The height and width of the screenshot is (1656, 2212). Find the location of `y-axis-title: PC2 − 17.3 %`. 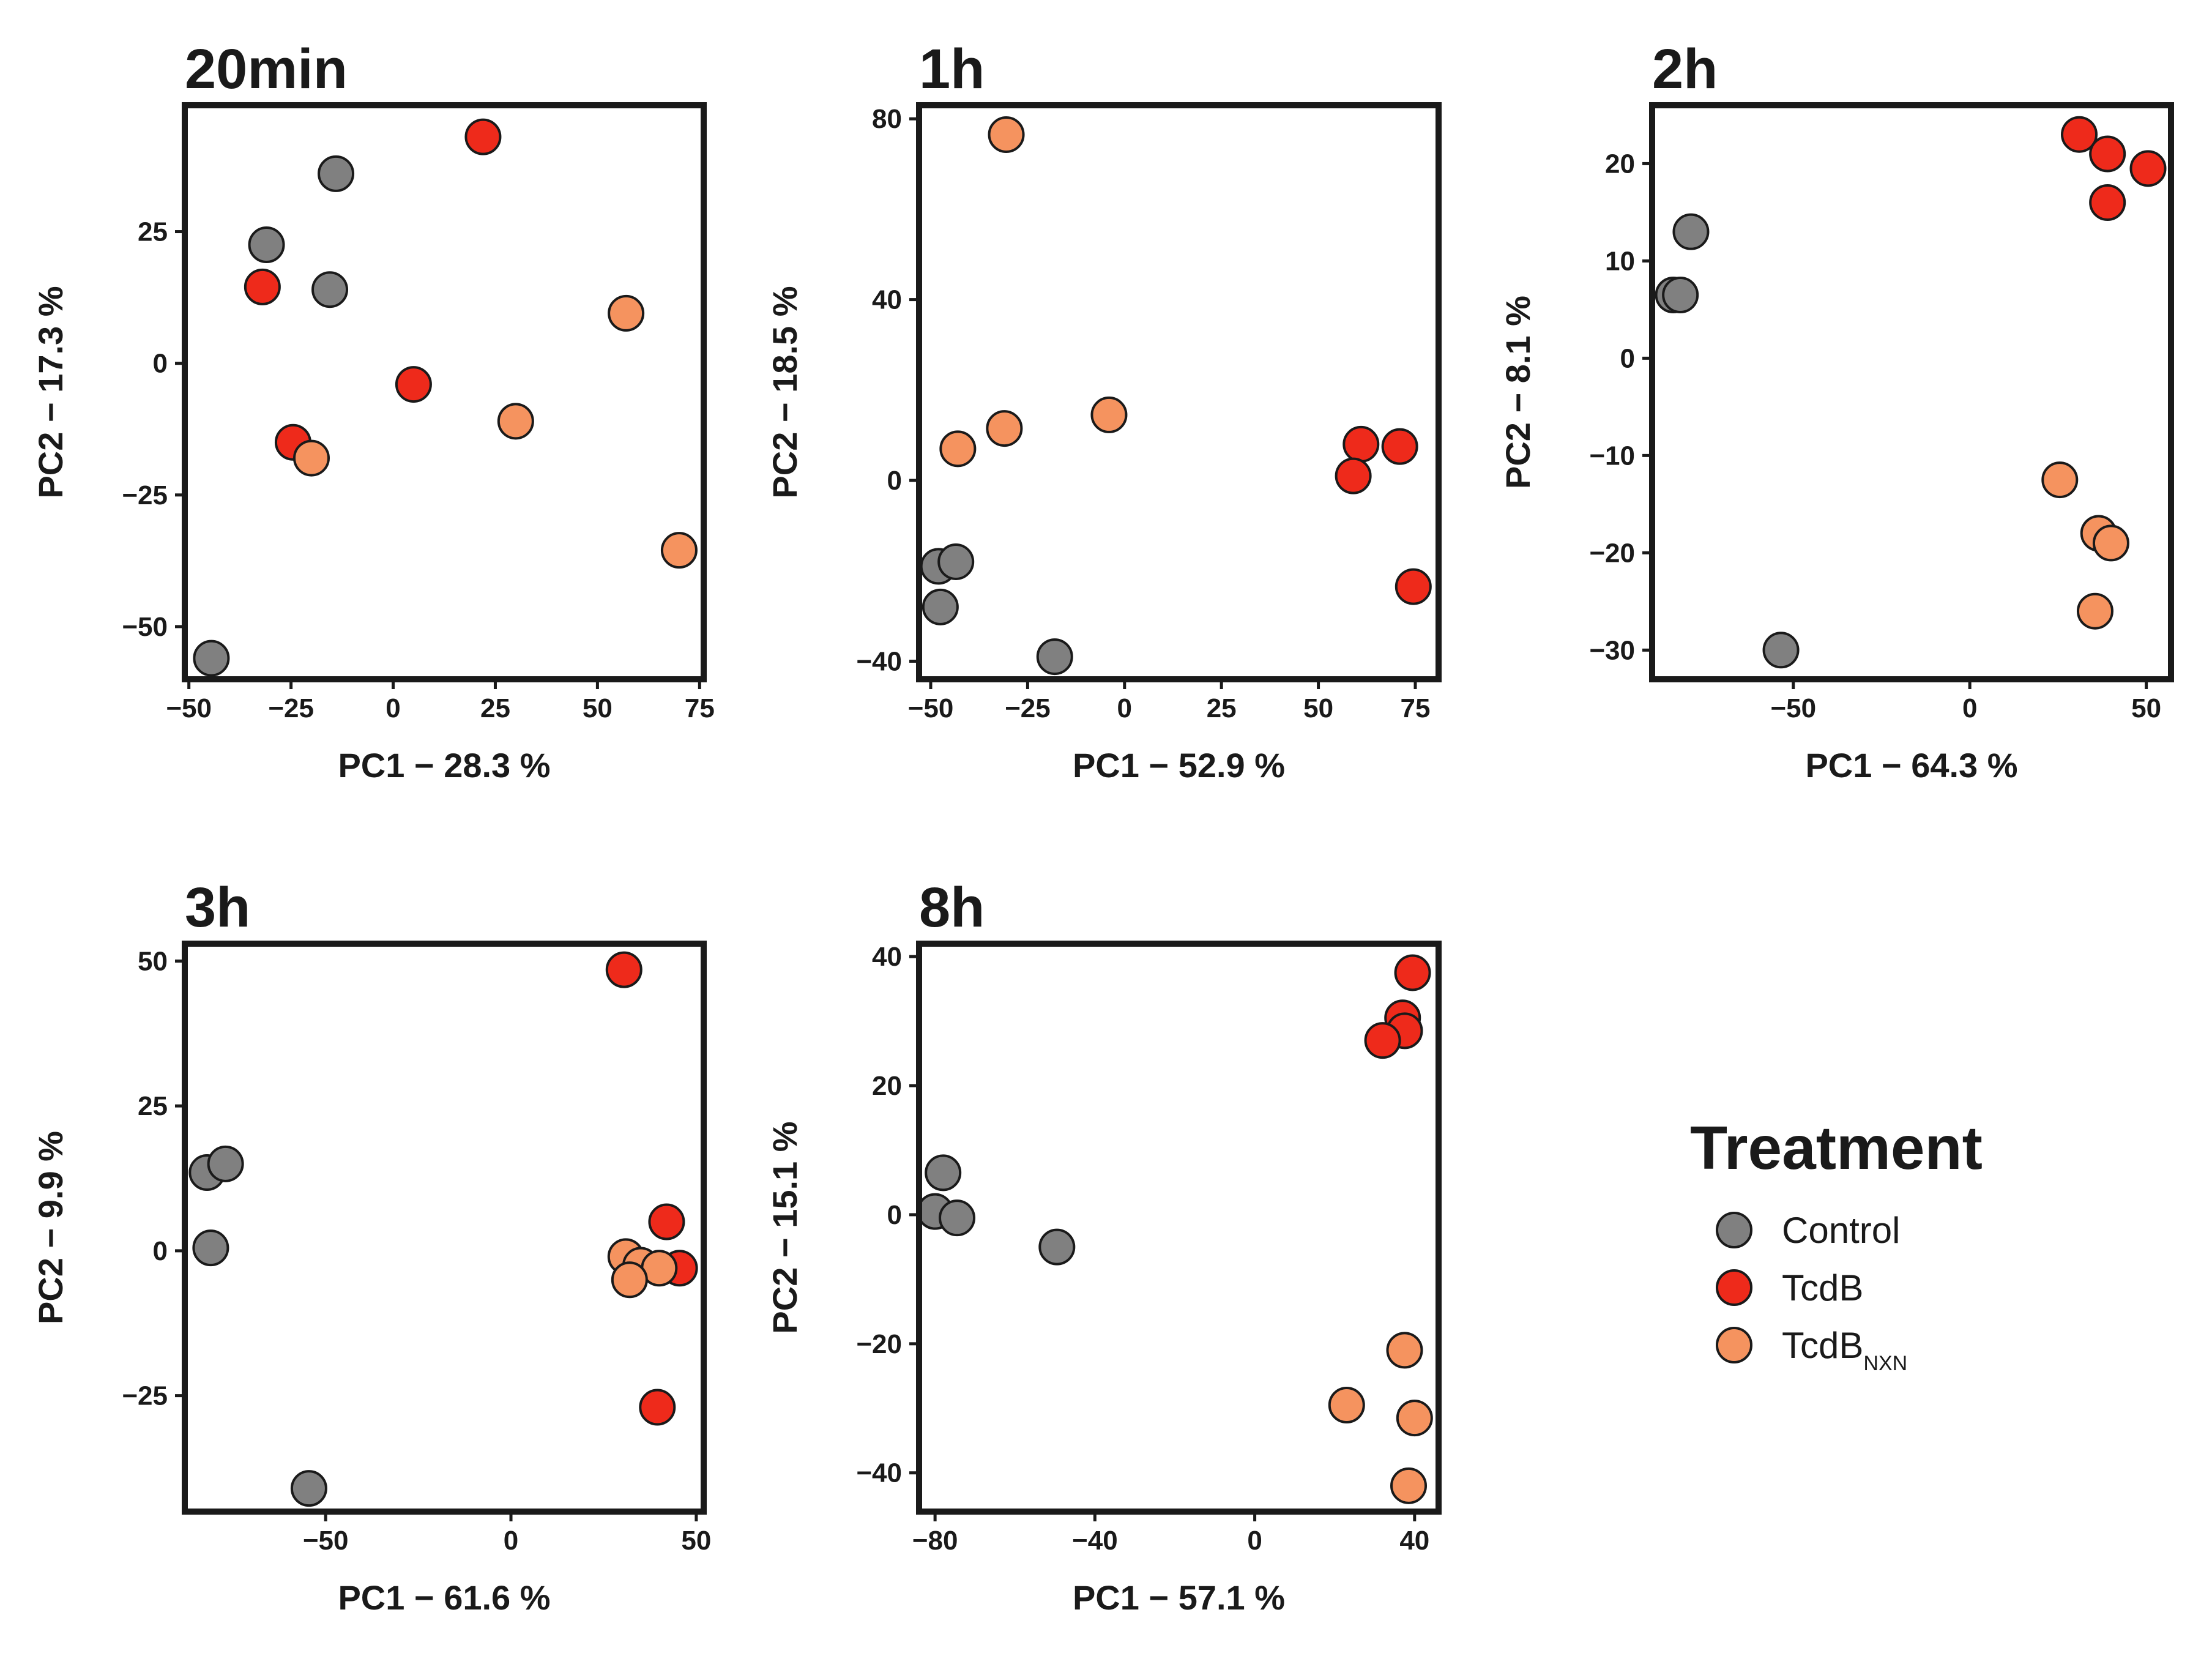

y-axis-title: PC2 − 17.3 % is located at coordinates (51, 392).